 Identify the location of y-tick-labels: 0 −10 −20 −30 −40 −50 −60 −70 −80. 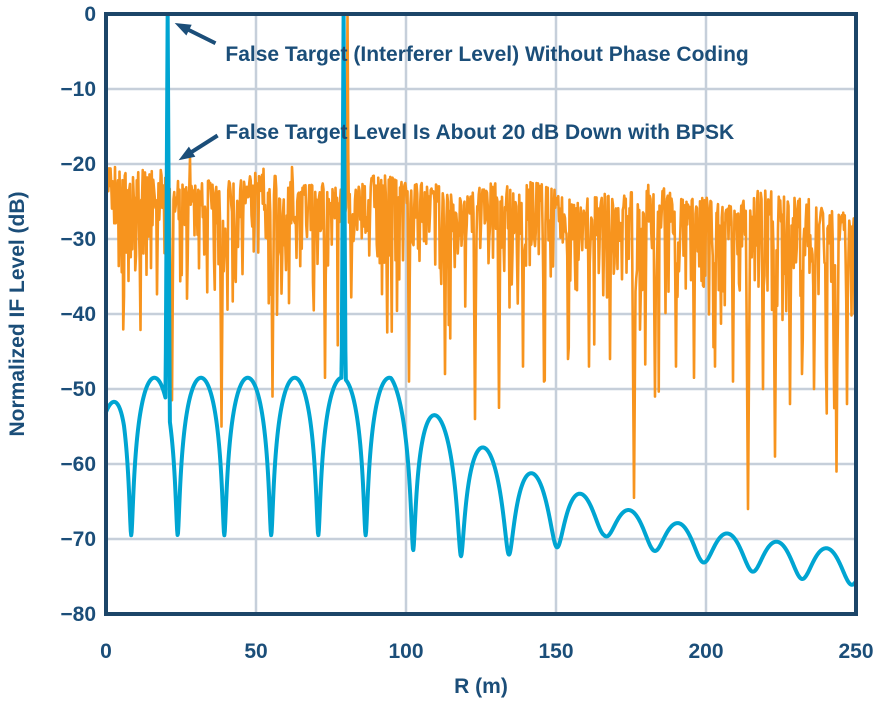
(78, 314).